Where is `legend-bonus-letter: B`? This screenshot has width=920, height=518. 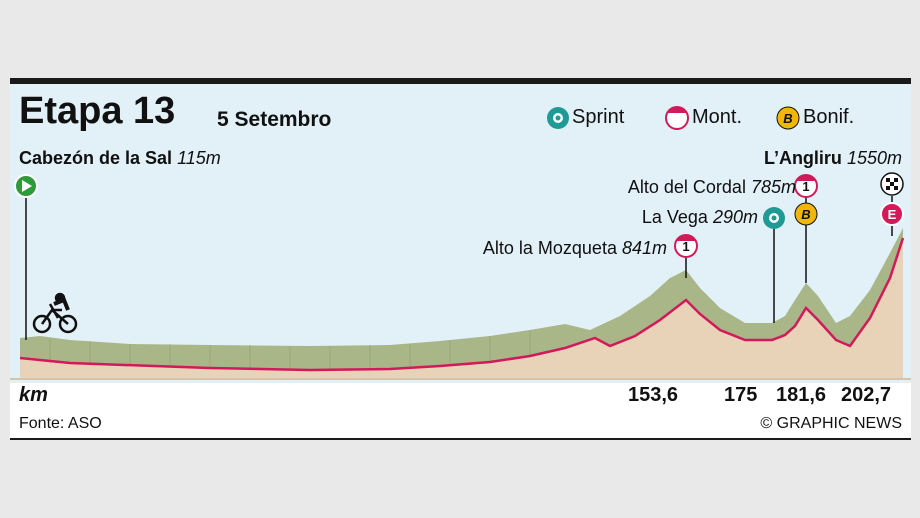
legend-bonus-letter: B is located at coordinates (787, 118).